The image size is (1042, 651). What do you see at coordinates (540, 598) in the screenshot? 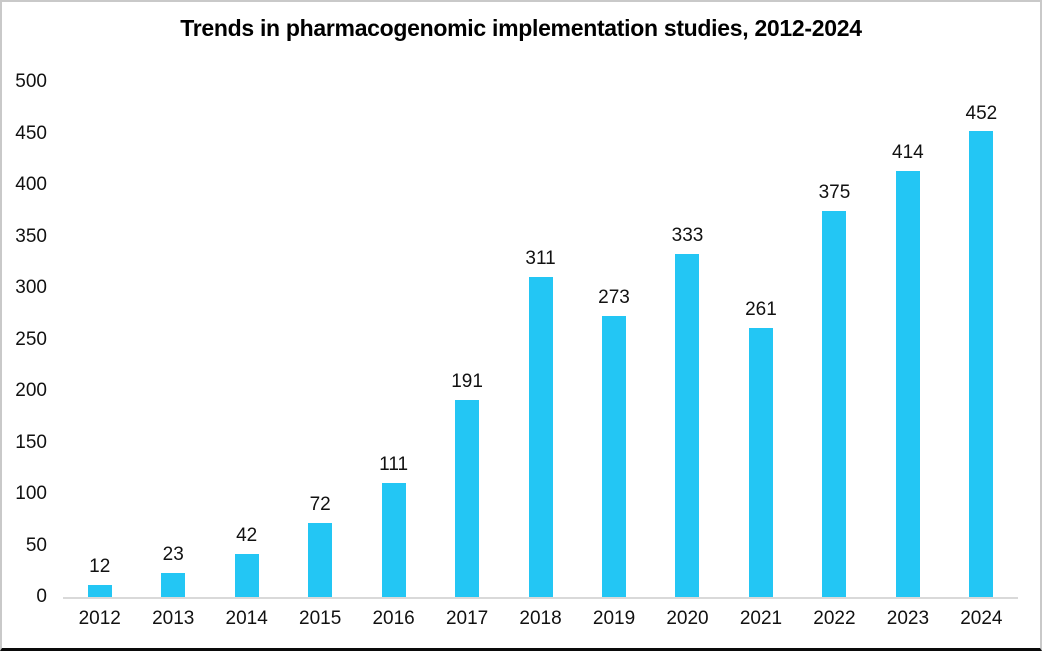
I see `x-axis-line` at bounding box center [540, 598].